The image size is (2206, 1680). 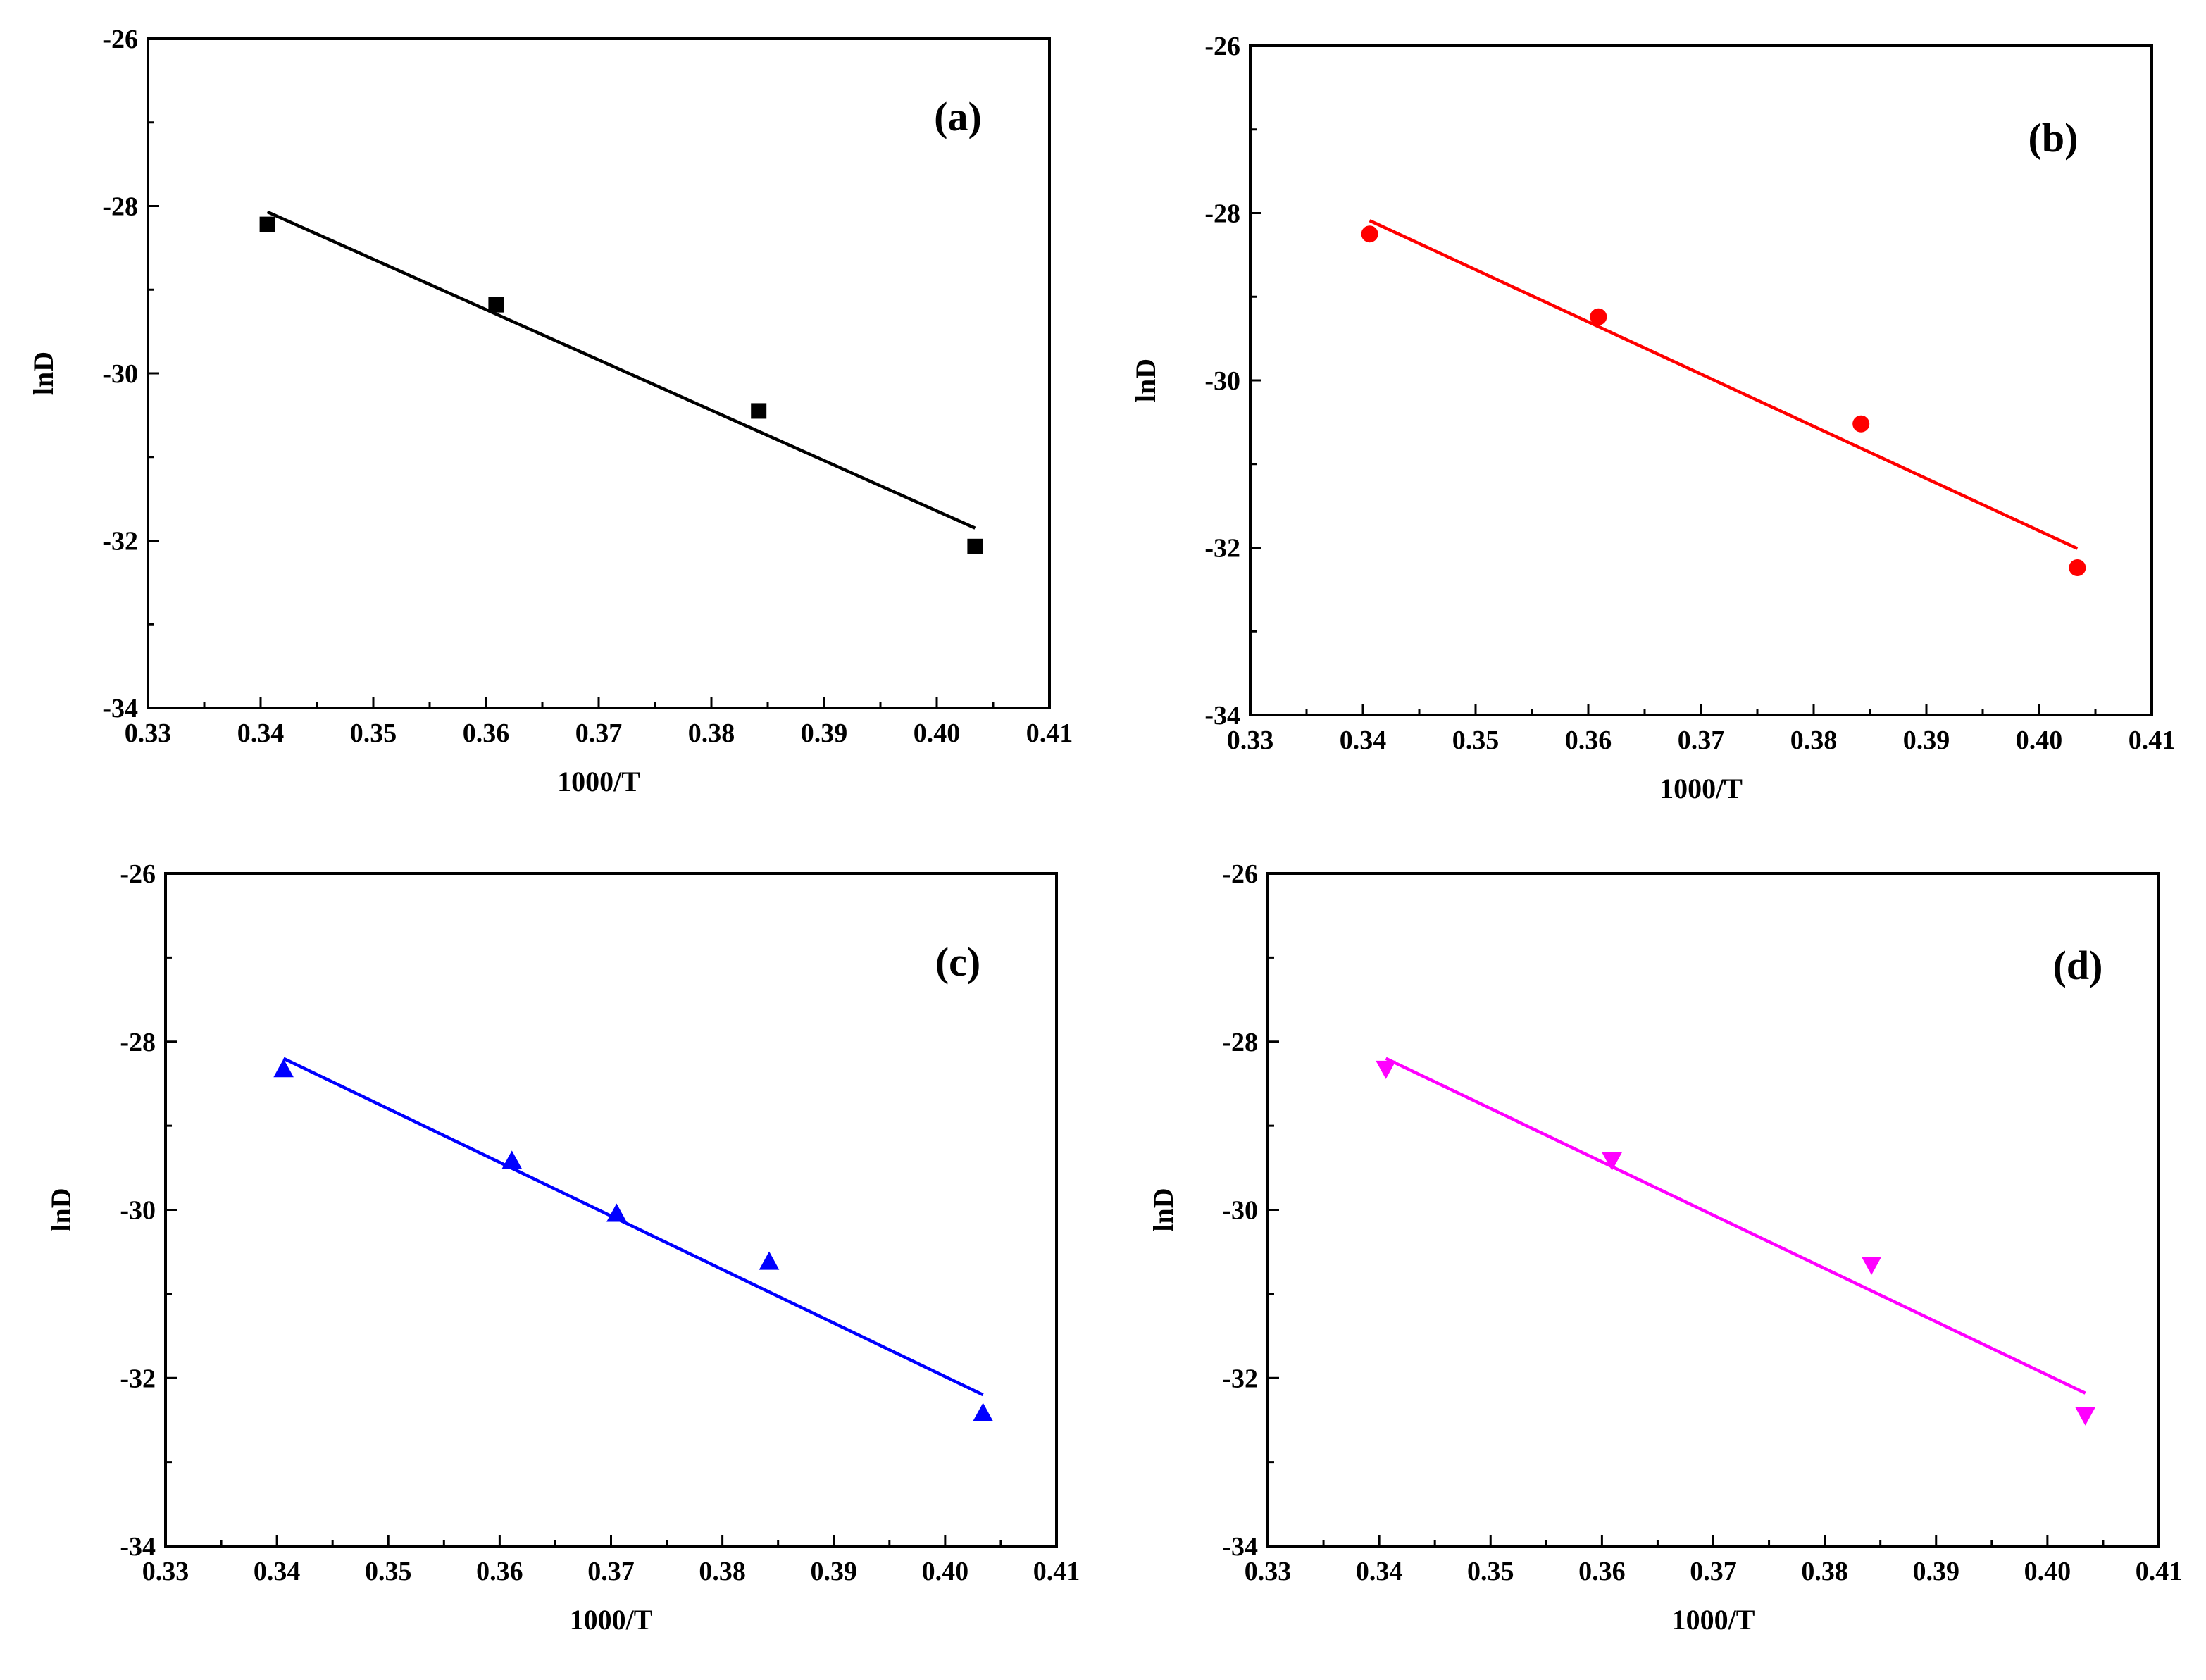 I want to click on x-tick-label-b: 0.36, so click(x=1588, y=740).